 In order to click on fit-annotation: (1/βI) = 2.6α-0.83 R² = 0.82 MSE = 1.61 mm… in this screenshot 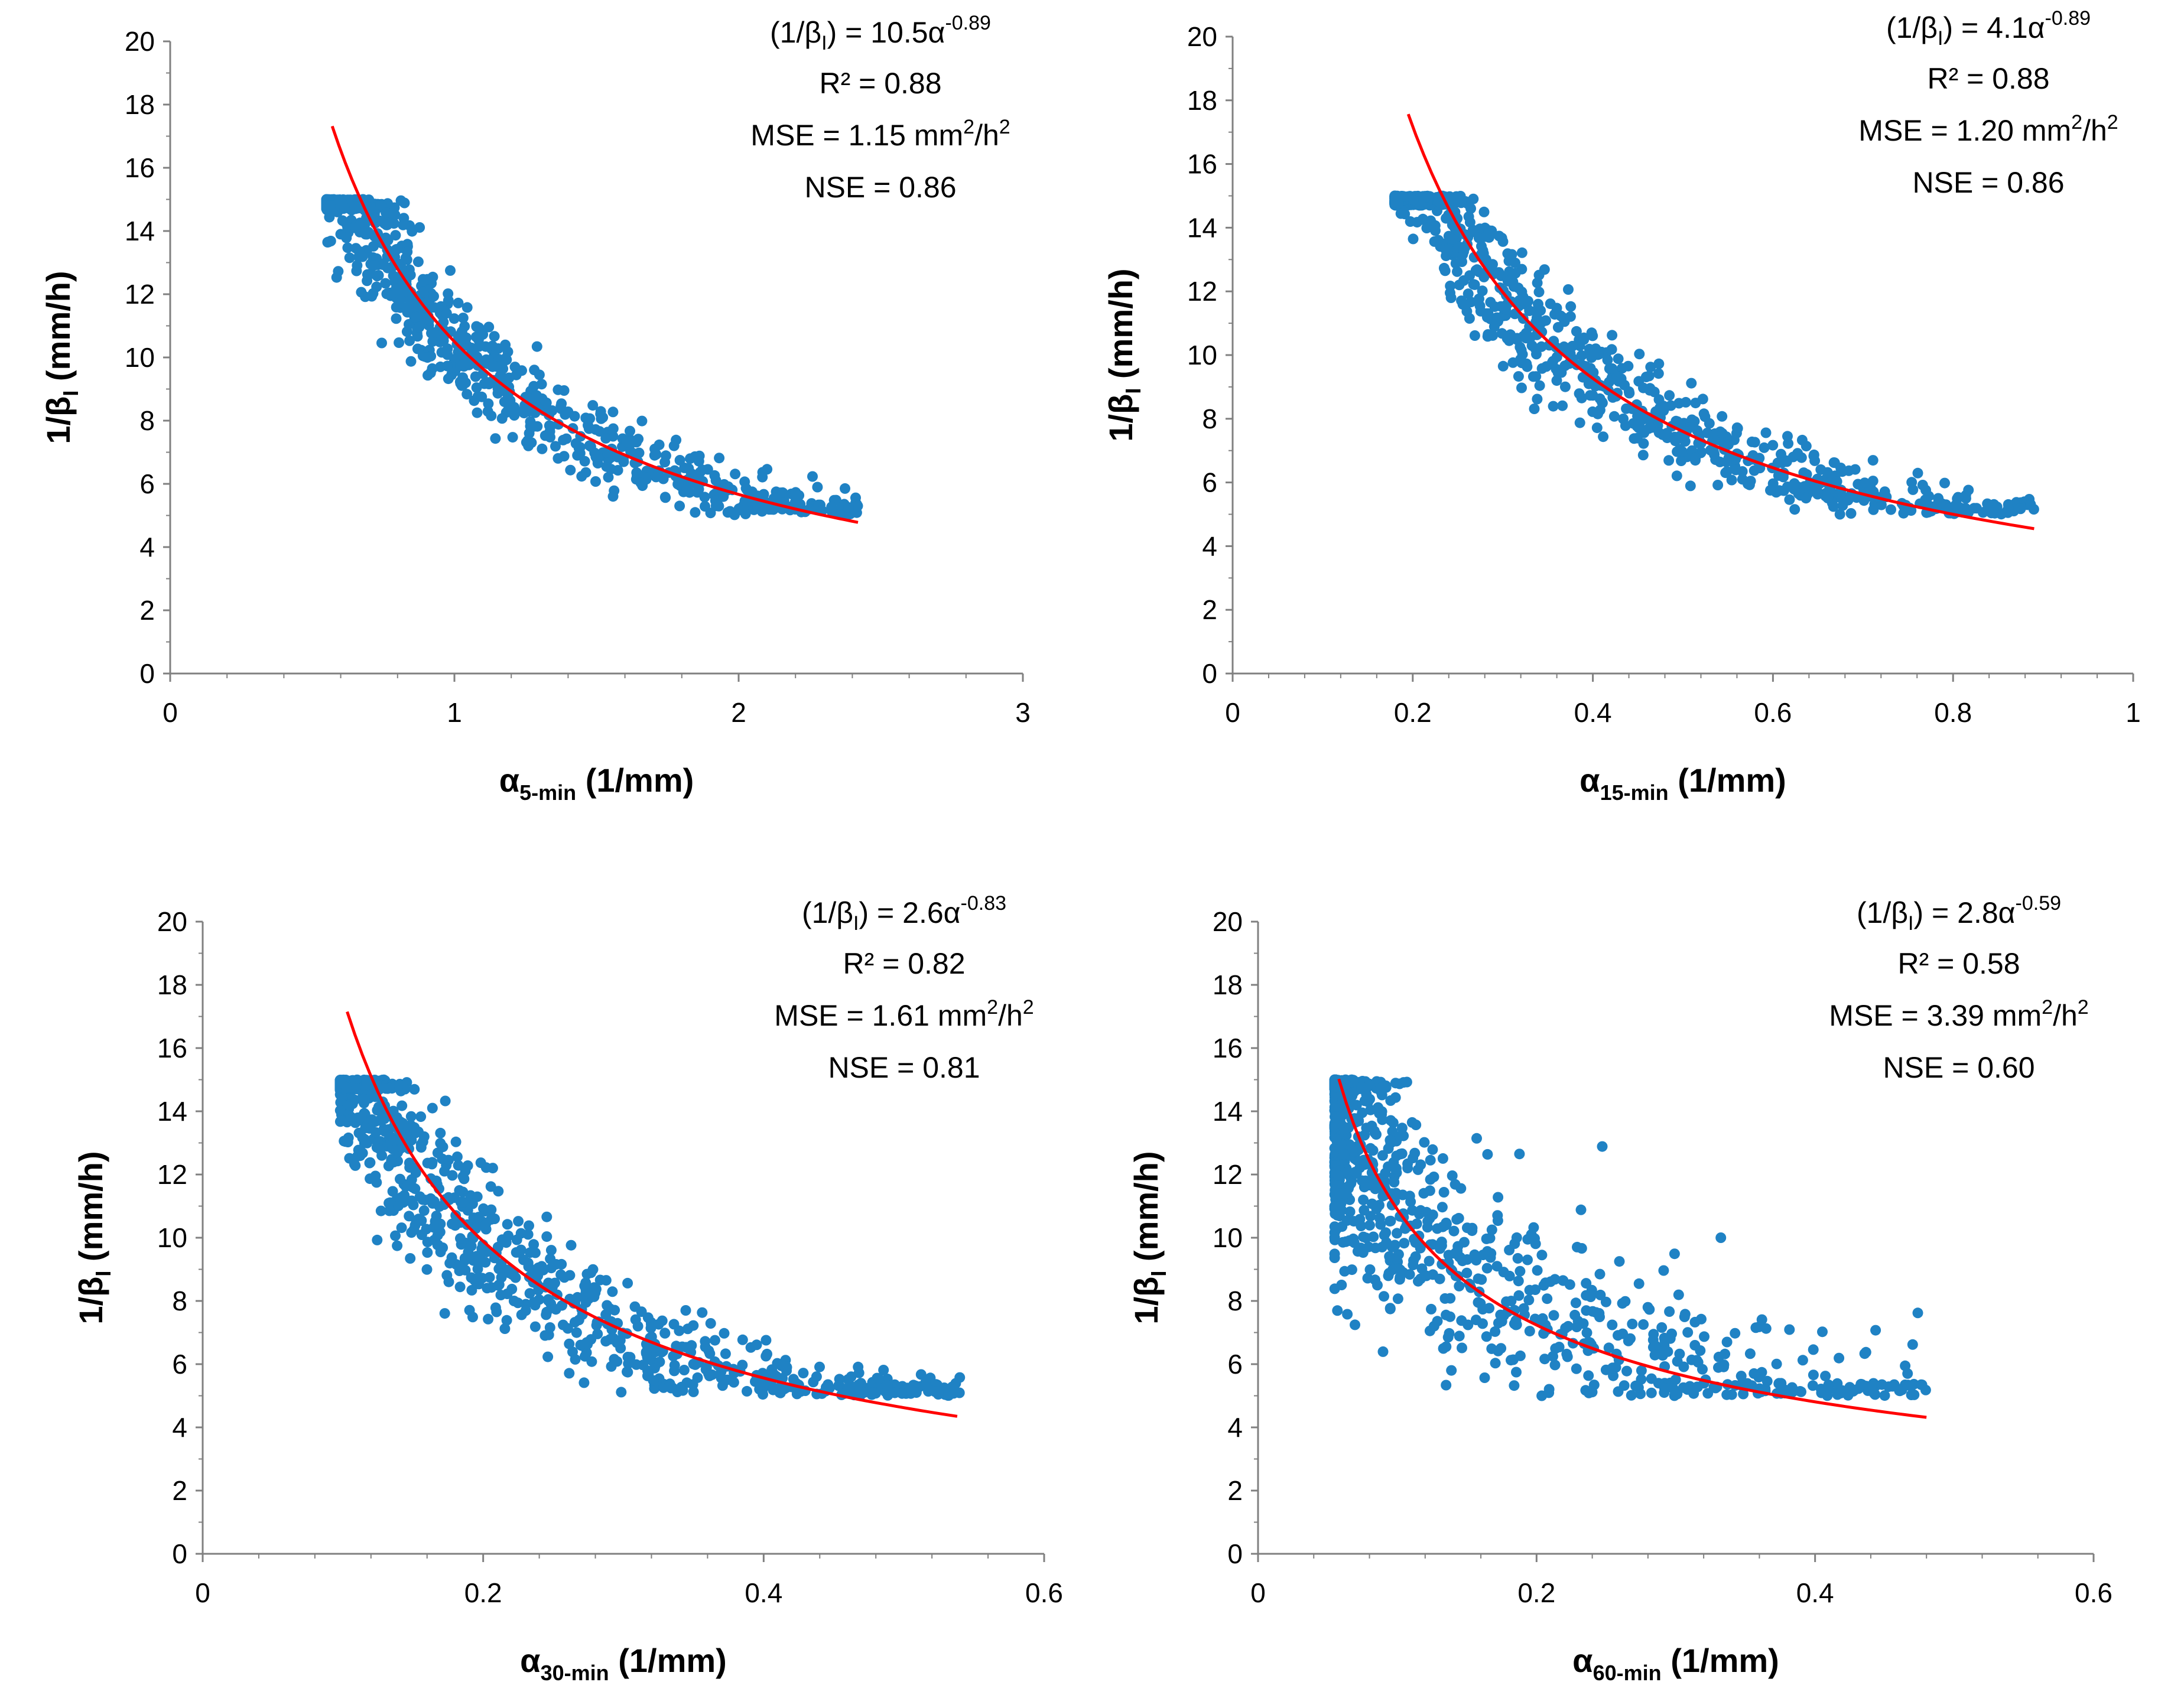, I will do `click(904, 988)`.